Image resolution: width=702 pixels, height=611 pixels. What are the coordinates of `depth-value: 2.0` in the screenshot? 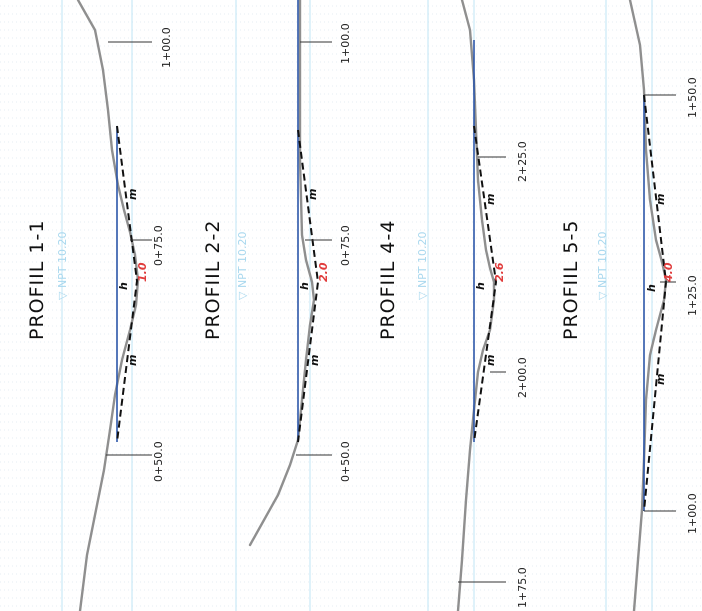 It's located at (323, 272).